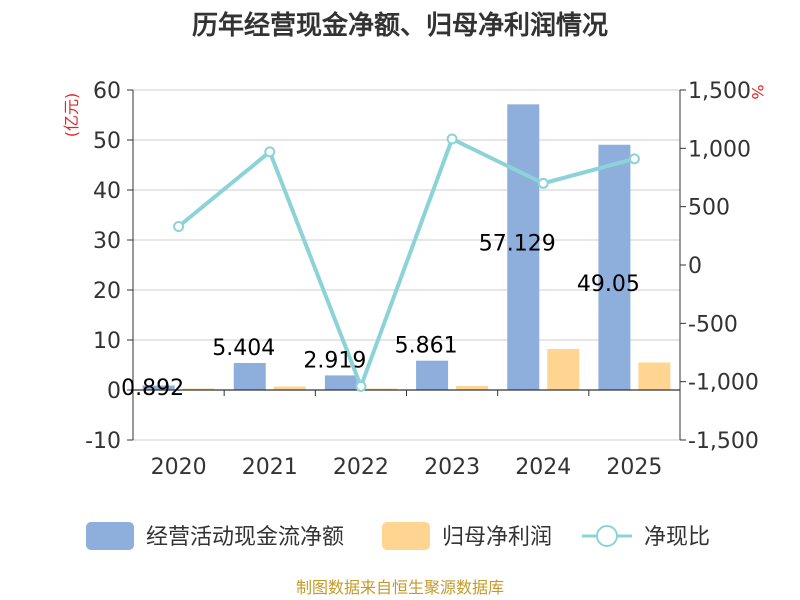 This screenshot has height=600, width=800. What do you see at coordinates (243, 348) in the screenshot?
I see `data-label-cashflow: 5.404` at bounding box center [243, 348].